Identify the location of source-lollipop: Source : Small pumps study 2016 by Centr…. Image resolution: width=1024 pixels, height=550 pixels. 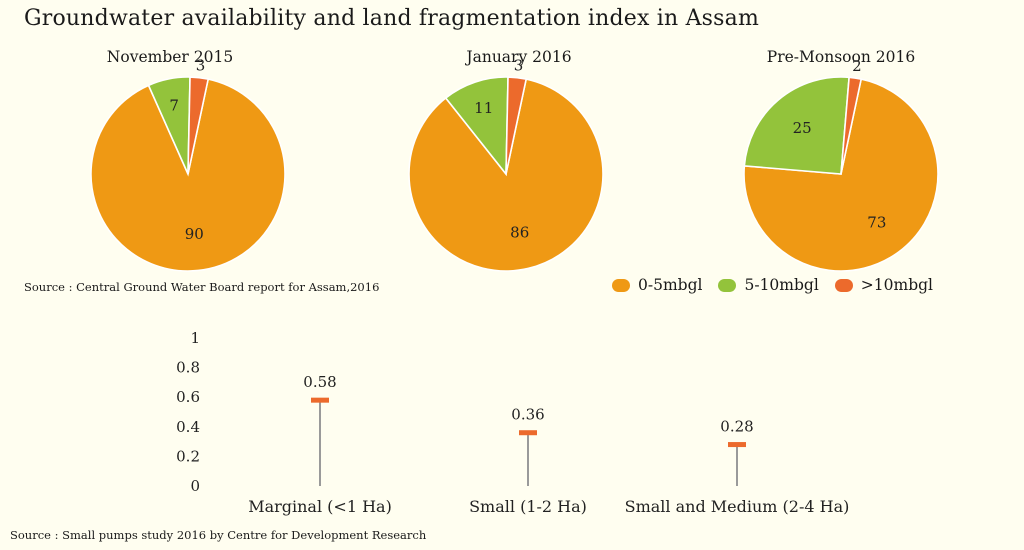
(218, 535).